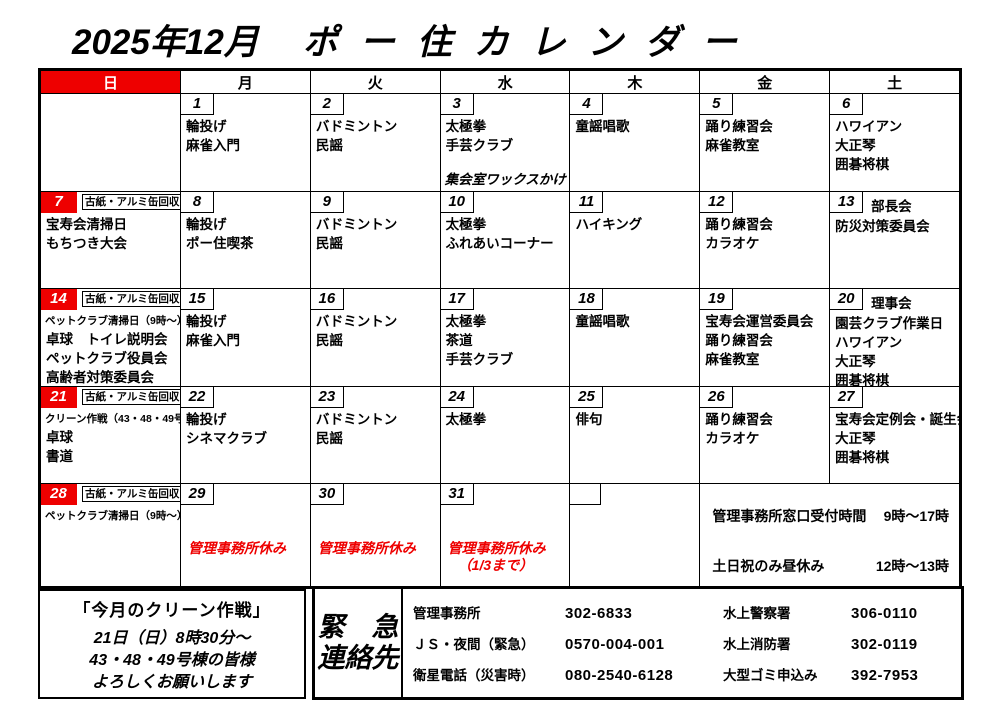  Describe the element at coordinates (634, 202) in the screenshot. I see `cell-head: 11` at that location.